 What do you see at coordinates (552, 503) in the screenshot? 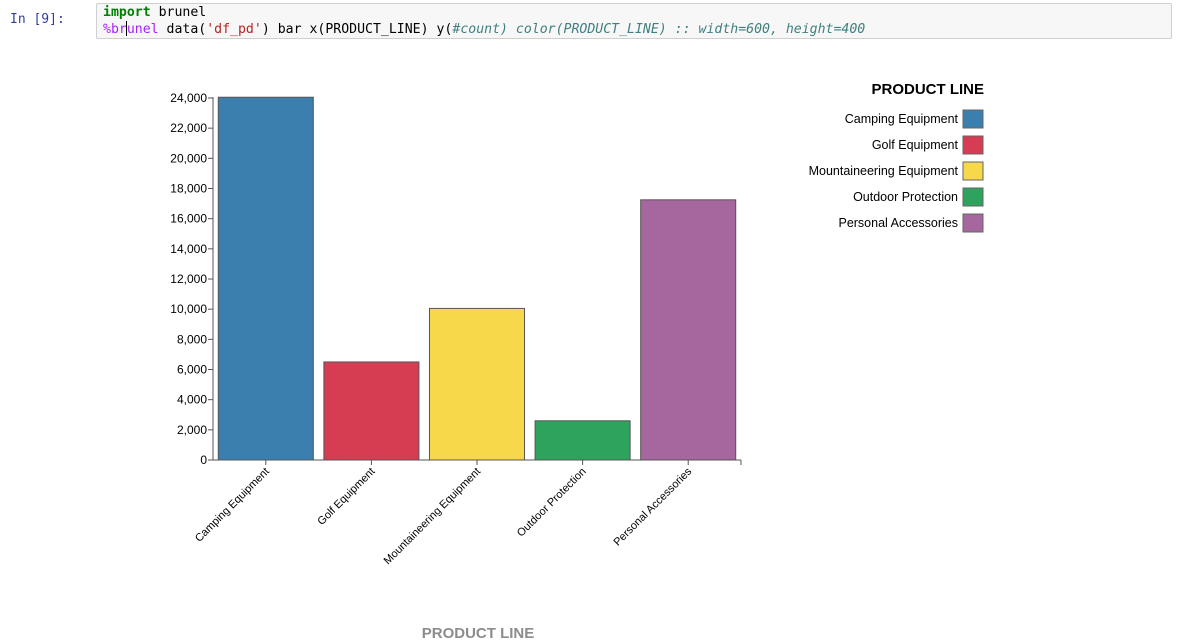
I see `x-tick-label: Outdoor Protection` at bounding box center [552, 503].